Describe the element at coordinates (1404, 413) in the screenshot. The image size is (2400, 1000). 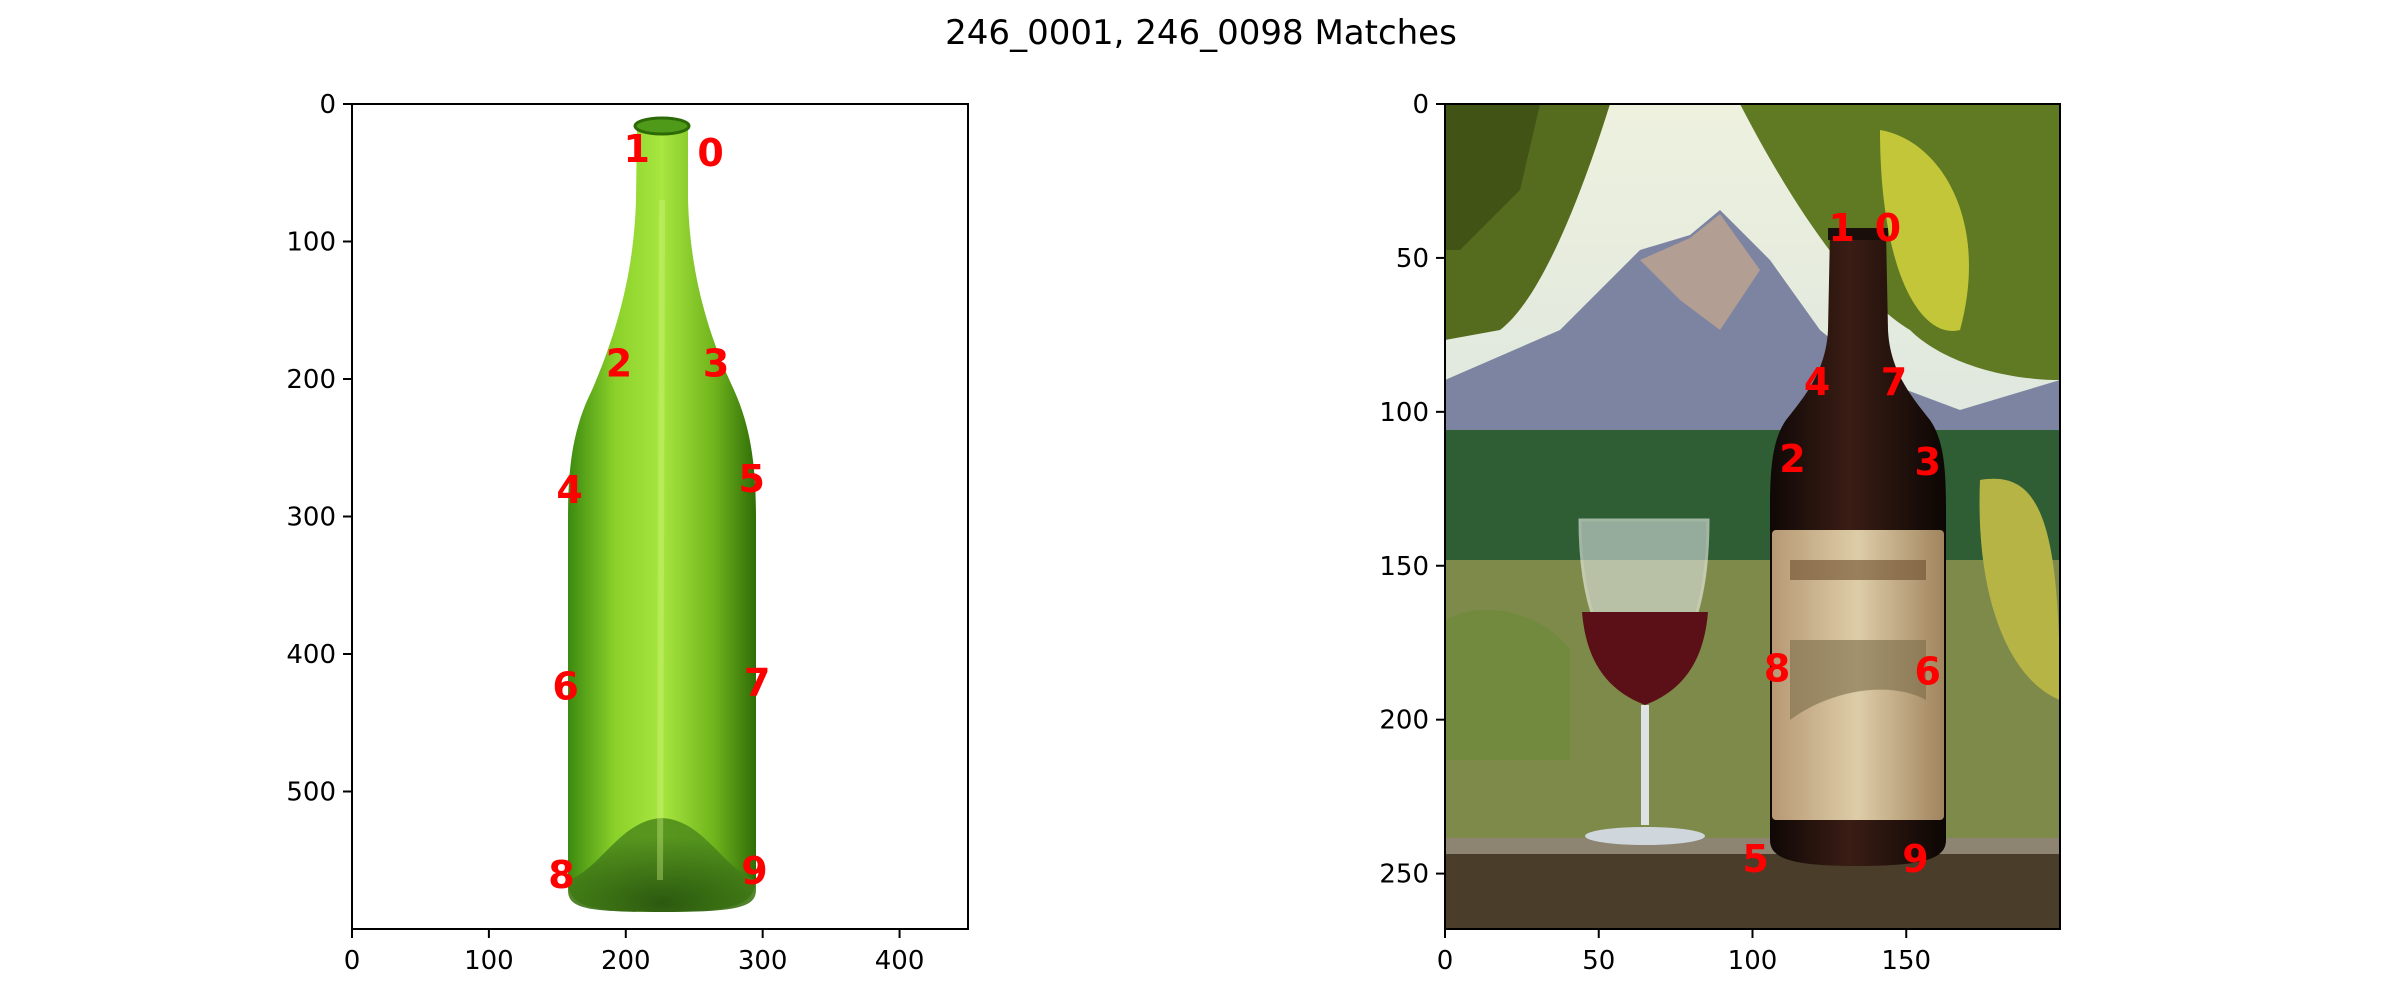
I see `right-ytick-label: 100` at that location.